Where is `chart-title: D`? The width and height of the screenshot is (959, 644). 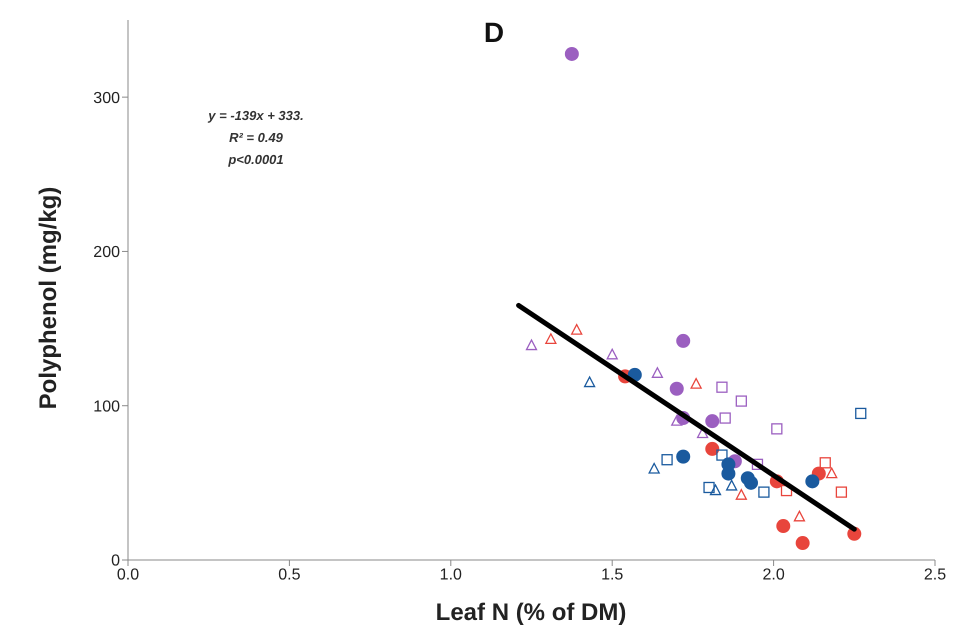
chart-title: D is located at coordinates (494, 32).